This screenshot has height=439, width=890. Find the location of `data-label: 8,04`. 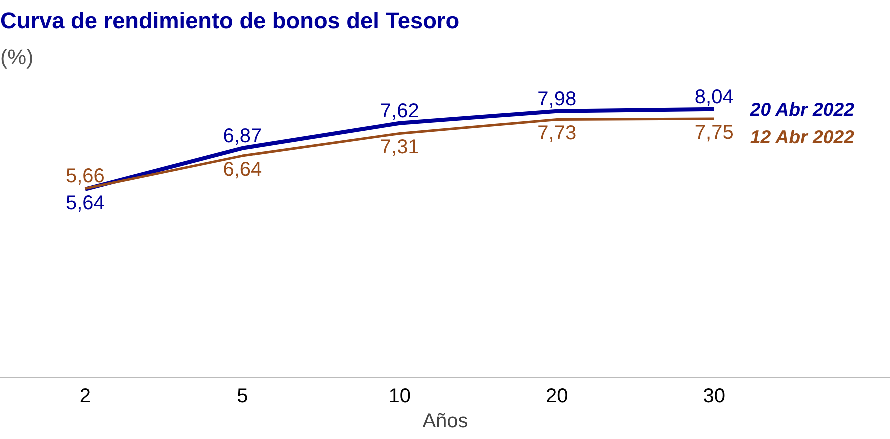

data-label: 8,04 is located at coordinates (714, 97).